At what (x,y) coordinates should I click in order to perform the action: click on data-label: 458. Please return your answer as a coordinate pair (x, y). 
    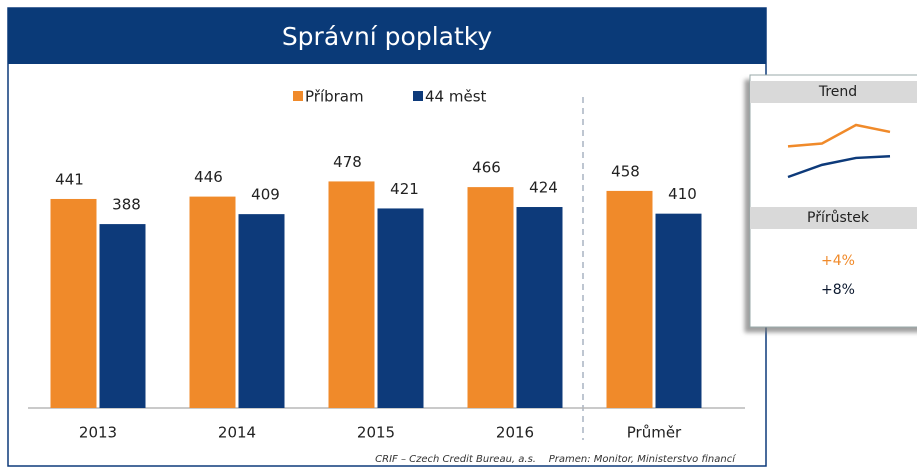
    Looking at the image, I should click on (625, 171).